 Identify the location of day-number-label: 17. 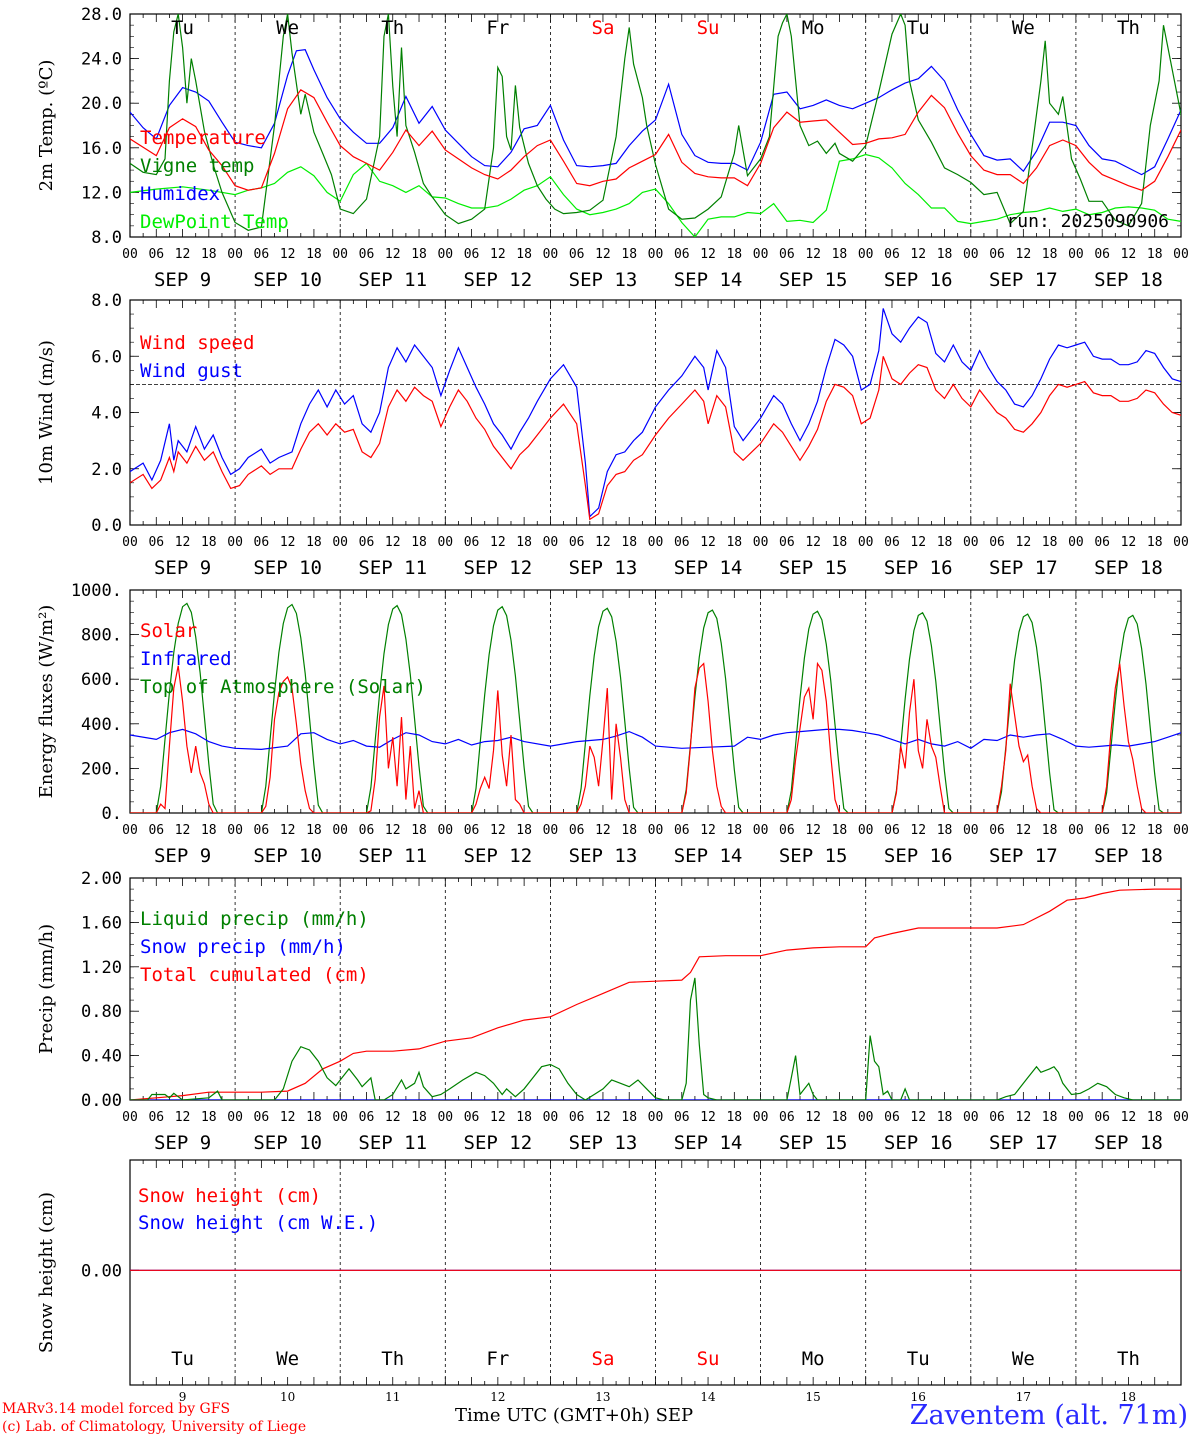
(1023, 1397).